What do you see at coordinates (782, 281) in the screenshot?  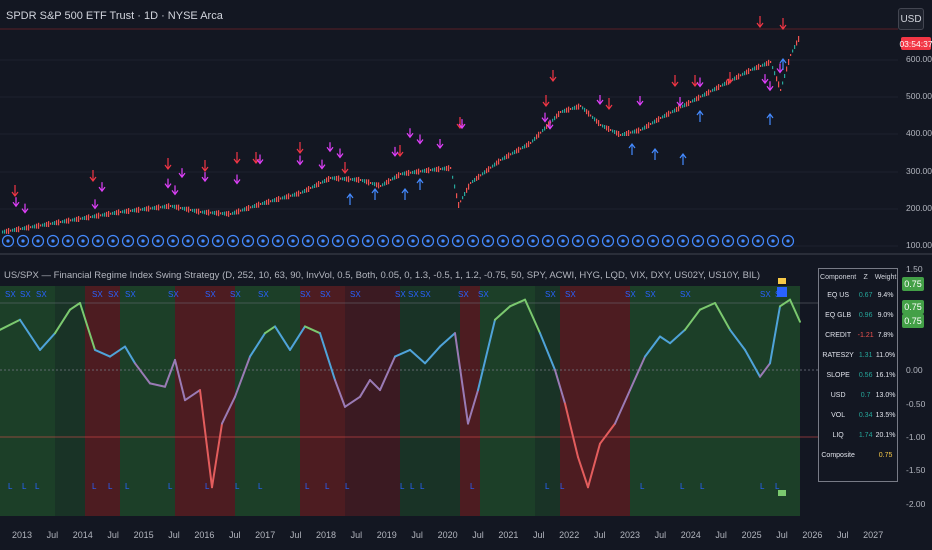 I see `current-signal-marker` at bounding box center [782, 281].